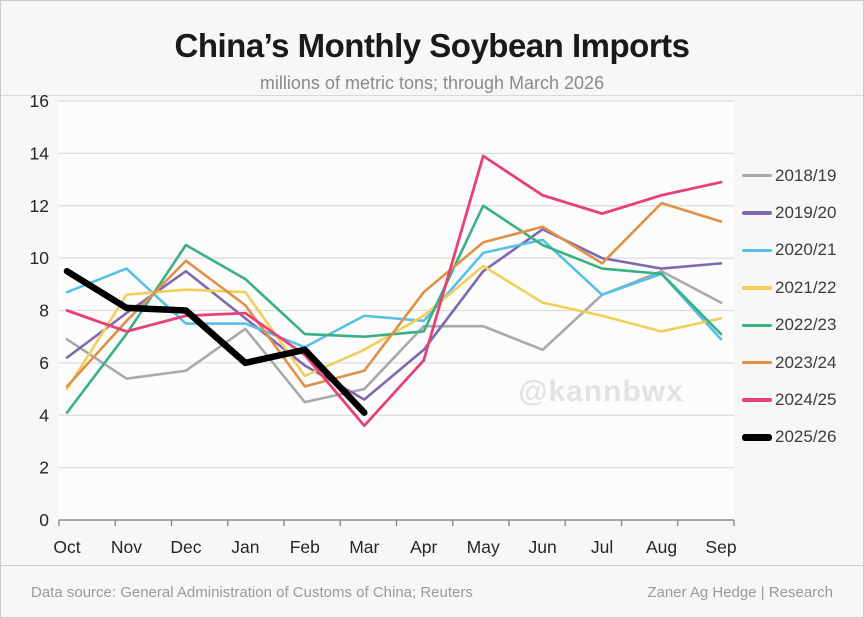 The image size is (864, 618). What do you see at coordinates (720, 547) in the screenshot?
I see `x-tick-label: Sep` at bounding box center [720, 547].